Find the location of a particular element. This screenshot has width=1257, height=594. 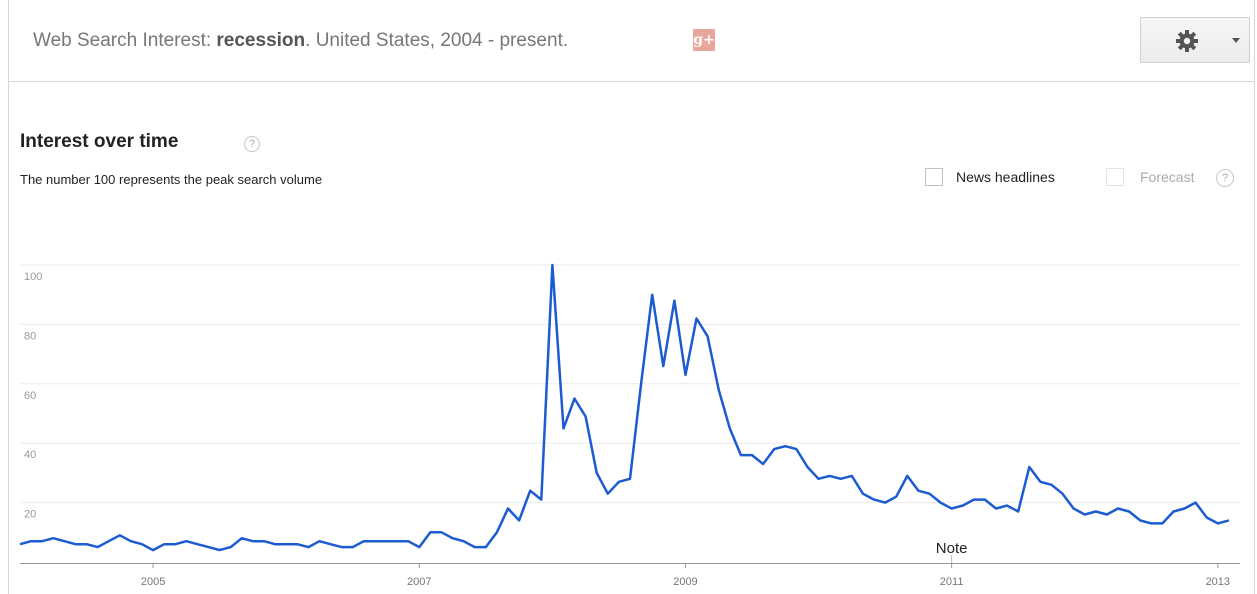

y-tick-label: 80 is located at coordinates (30, 336).